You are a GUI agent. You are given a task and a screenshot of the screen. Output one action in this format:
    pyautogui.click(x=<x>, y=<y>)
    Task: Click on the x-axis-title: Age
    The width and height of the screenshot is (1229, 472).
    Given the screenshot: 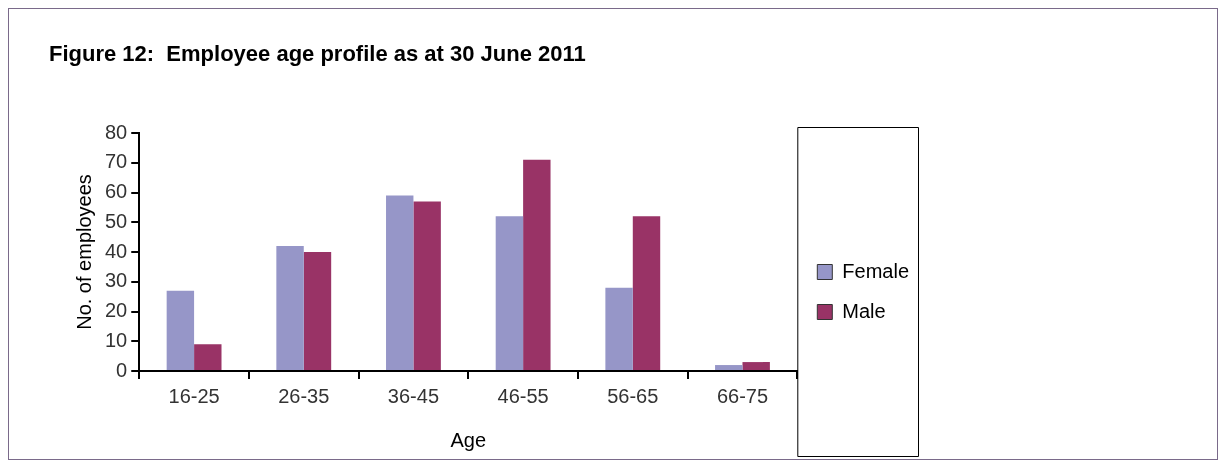 What is the action you would take?
    pyautogui.click(x=468, y=439)
    